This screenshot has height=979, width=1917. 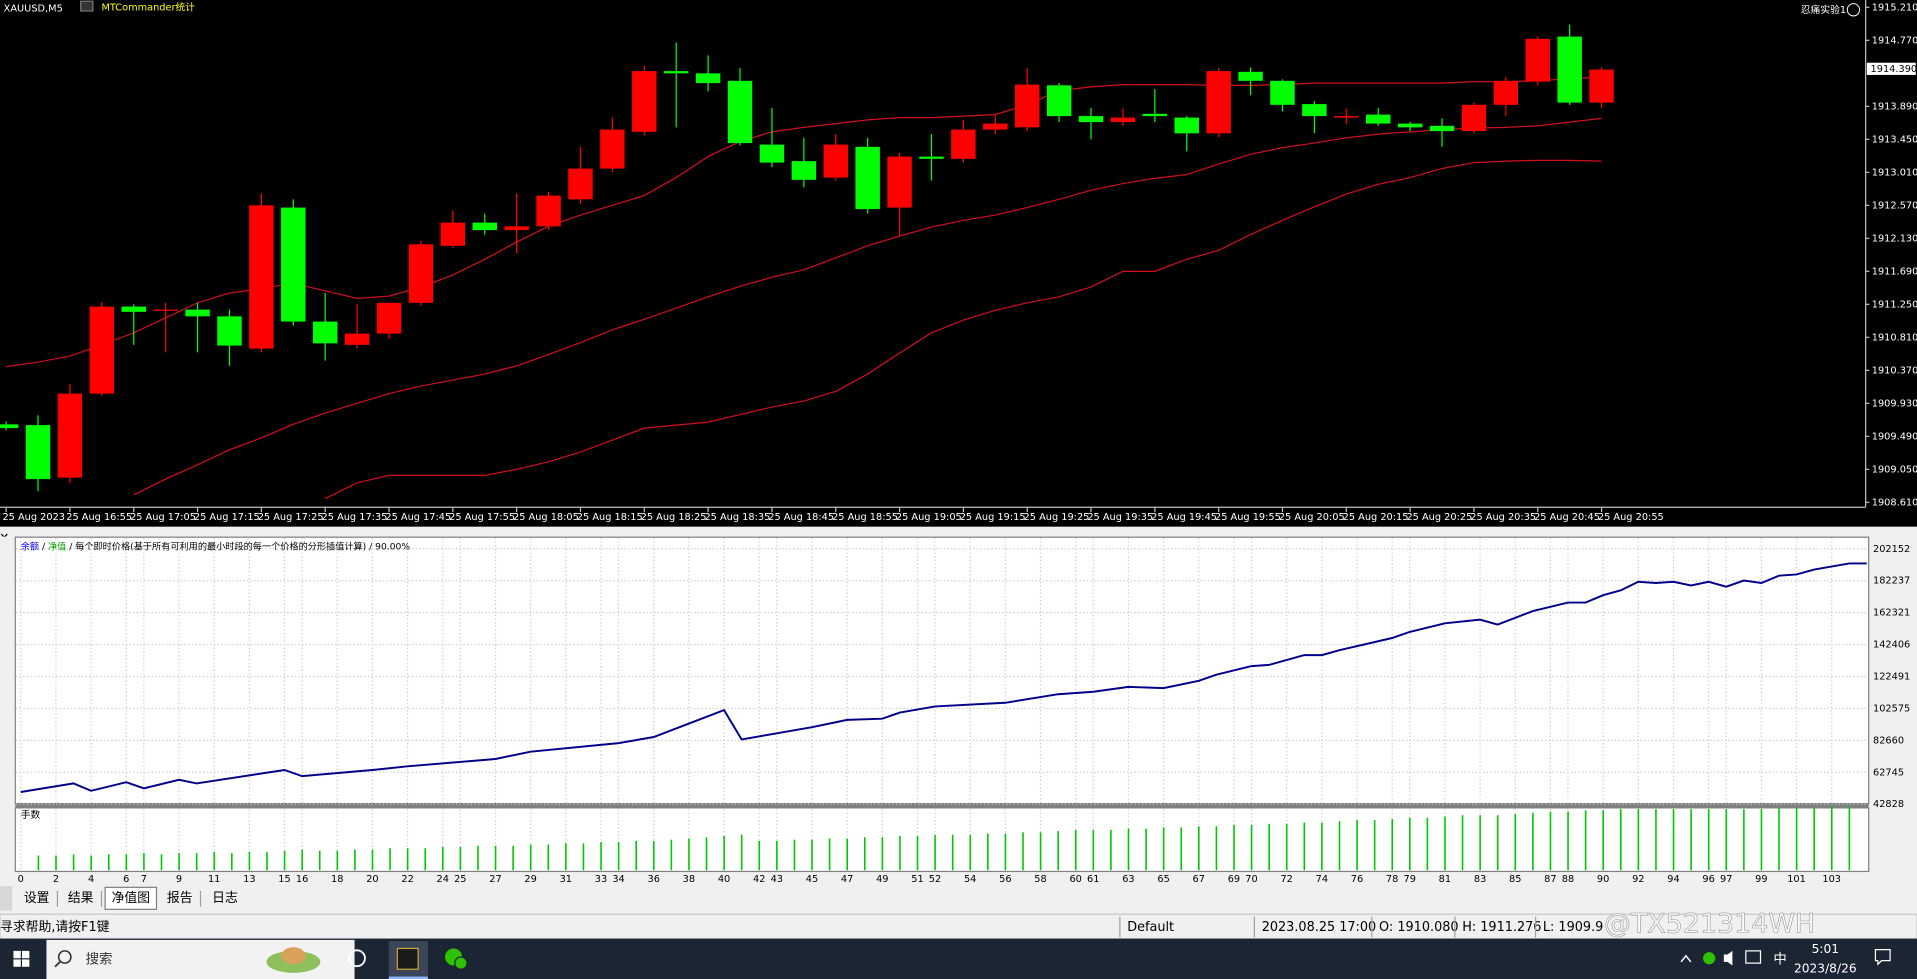 What do you see at coordinates (1603, 879) in the screenshot?
I see `x-tick-label: 90` at bounding box center [1603, 879].